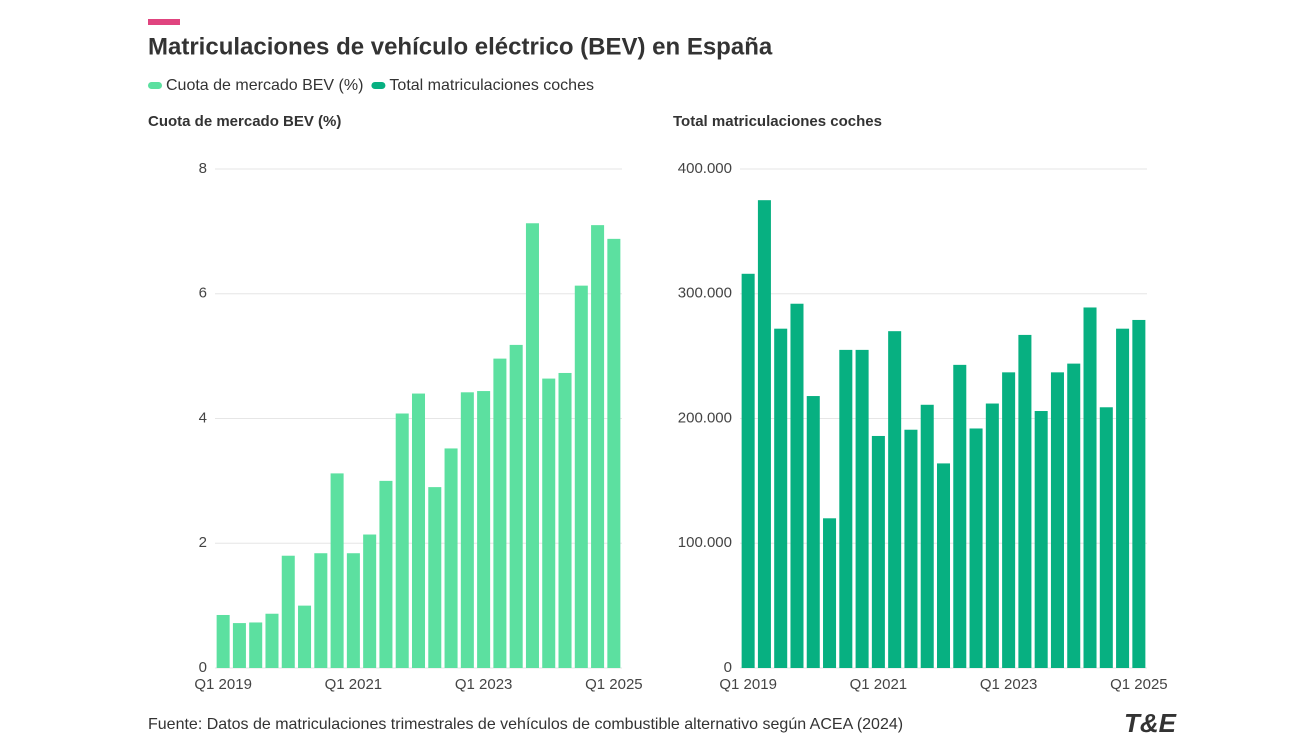 This screenshot has width=1290, height=737. Describe the element at coordinates (244, 121) in the screenshot. I see `subplot-title: Cuota de mercado BEV (%)` at that location.